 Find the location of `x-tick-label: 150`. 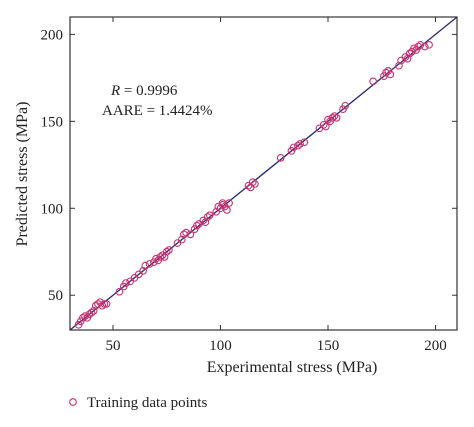

x-tick-label: 150 is located at coordinates (328, 346).